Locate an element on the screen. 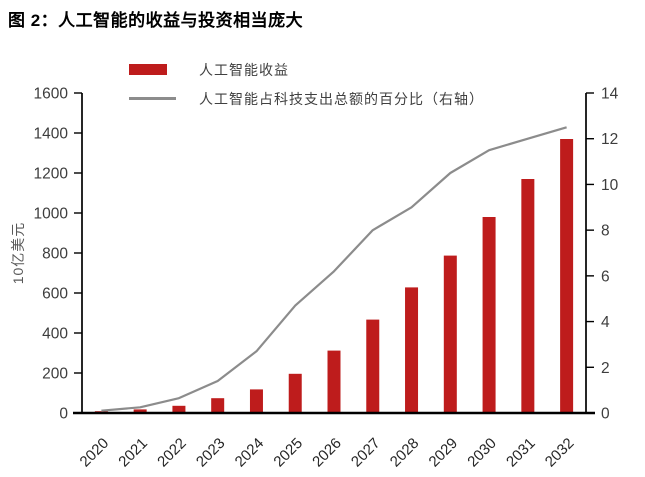 The height and width of the screenshot is (477, 645). y-right-tick-label: 0 is located at coordinates (605, 414).